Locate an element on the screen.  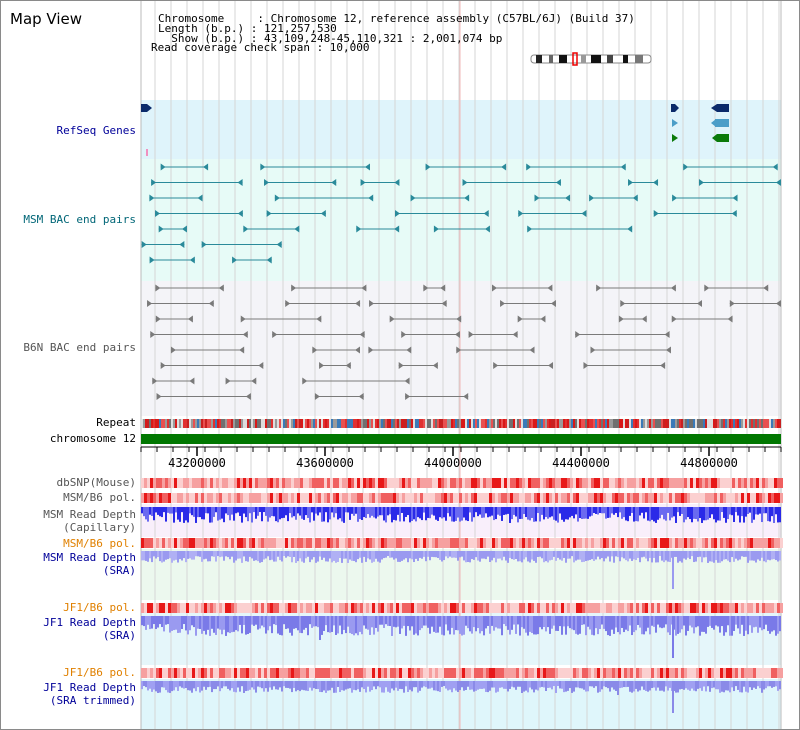
b6n-bac-end-pairs is located at coordinates (464, 342).